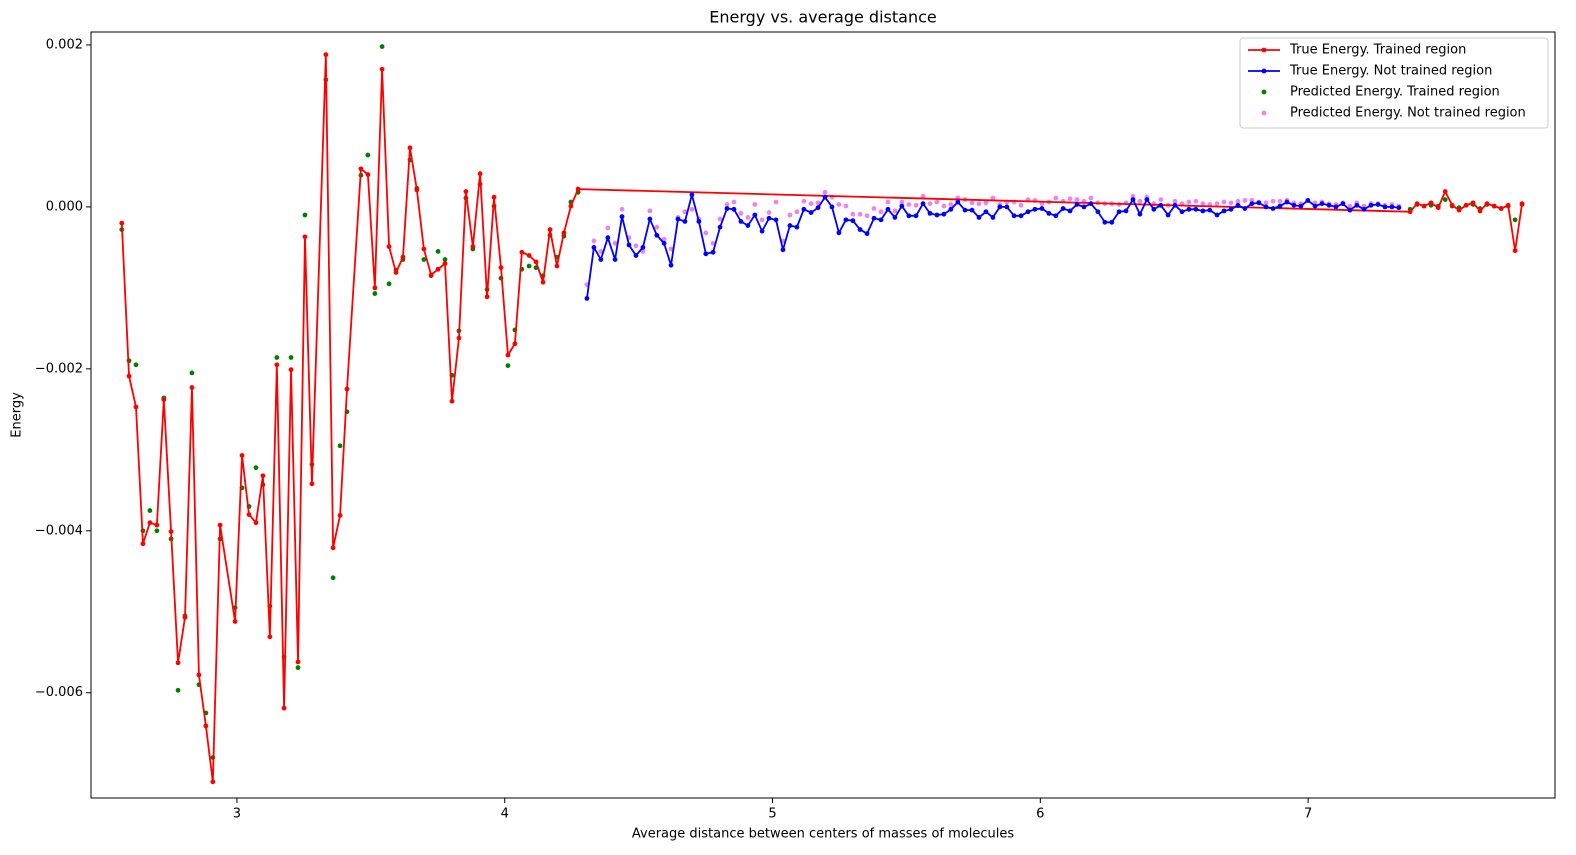 This screenshot has height=855, width=1576. Describe the element at coordinates (1308, 814) in the screenshot. I see `x-tick-label: 7` at that location.